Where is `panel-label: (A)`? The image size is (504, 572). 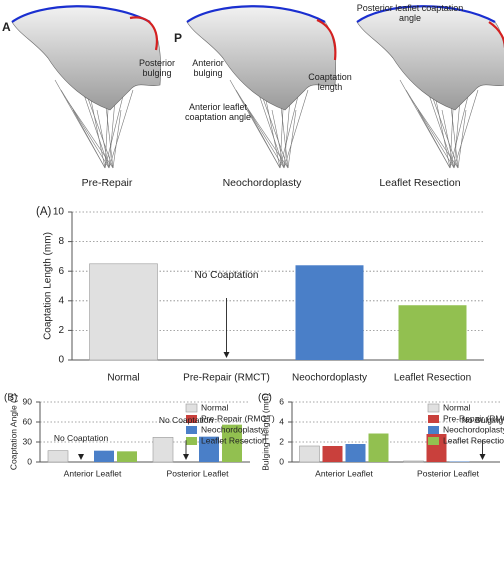
panel-label: (A) is located at coordinates (44, 212).